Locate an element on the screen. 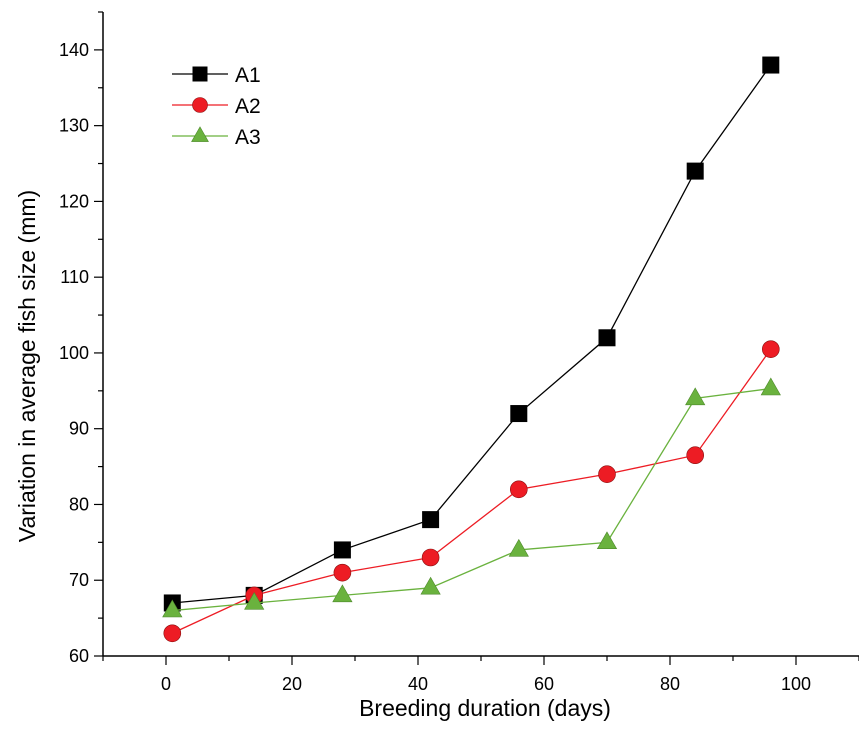 This screenshot has height=750, width=859. legend-item-a1: A1 is located at coordinates (216, 75).